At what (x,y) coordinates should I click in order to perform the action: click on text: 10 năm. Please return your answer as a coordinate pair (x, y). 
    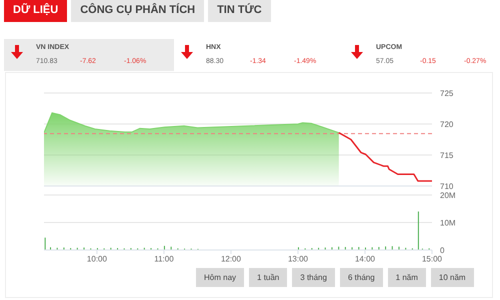
    Looking at the image, I should click on (452, 277).